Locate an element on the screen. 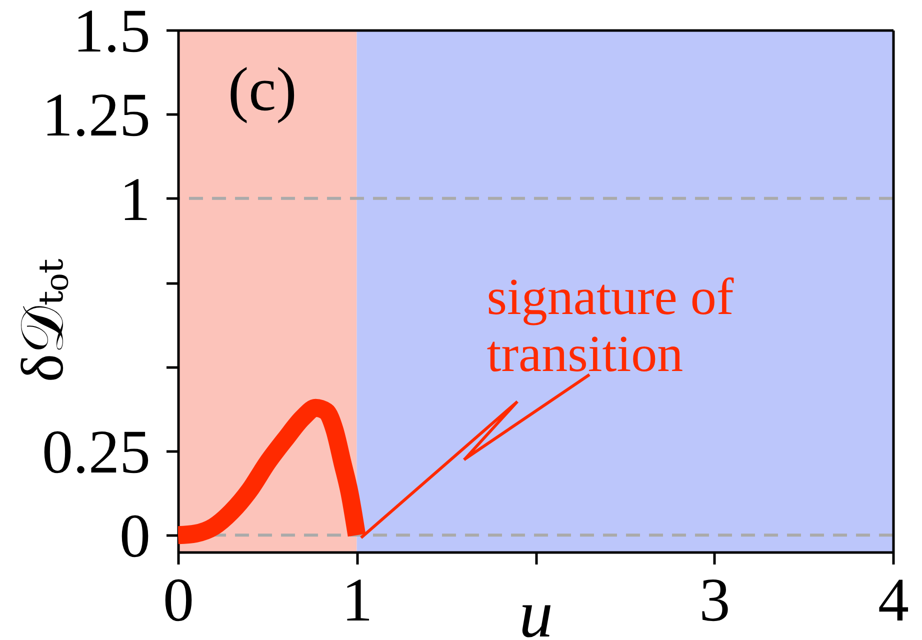 The image size is (922, 640). x-axis-title: u is located at coordinates (536, 608).